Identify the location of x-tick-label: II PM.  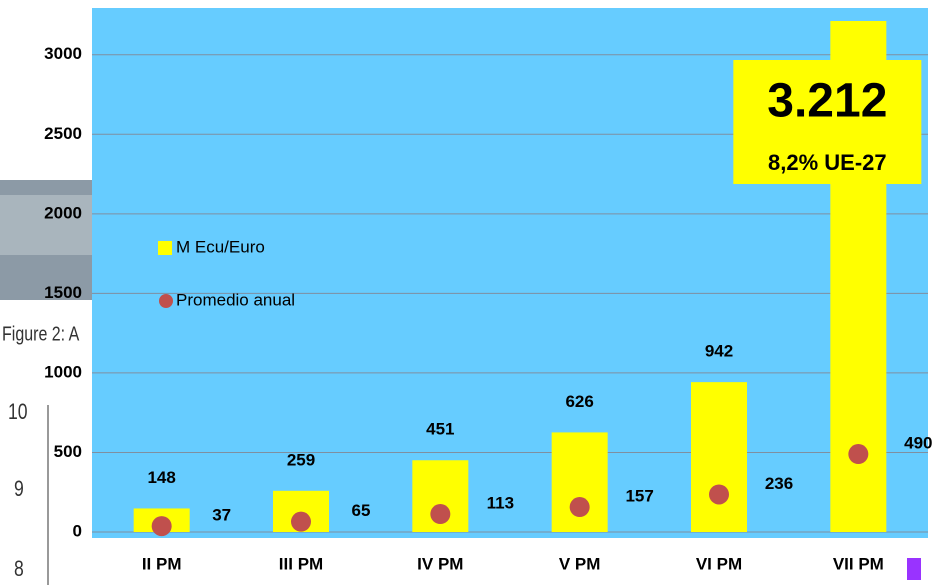
(162, 563).